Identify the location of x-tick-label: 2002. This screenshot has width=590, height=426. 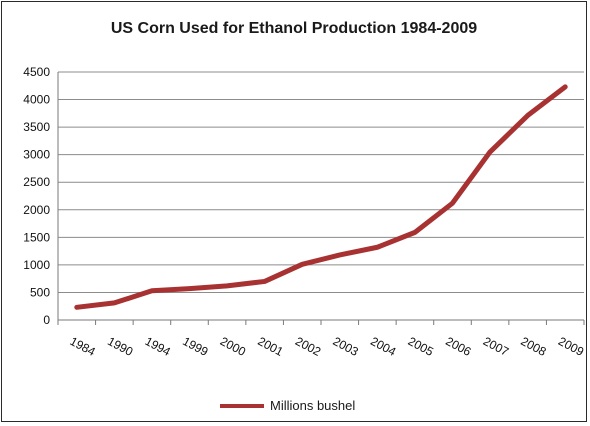
(308, 346).